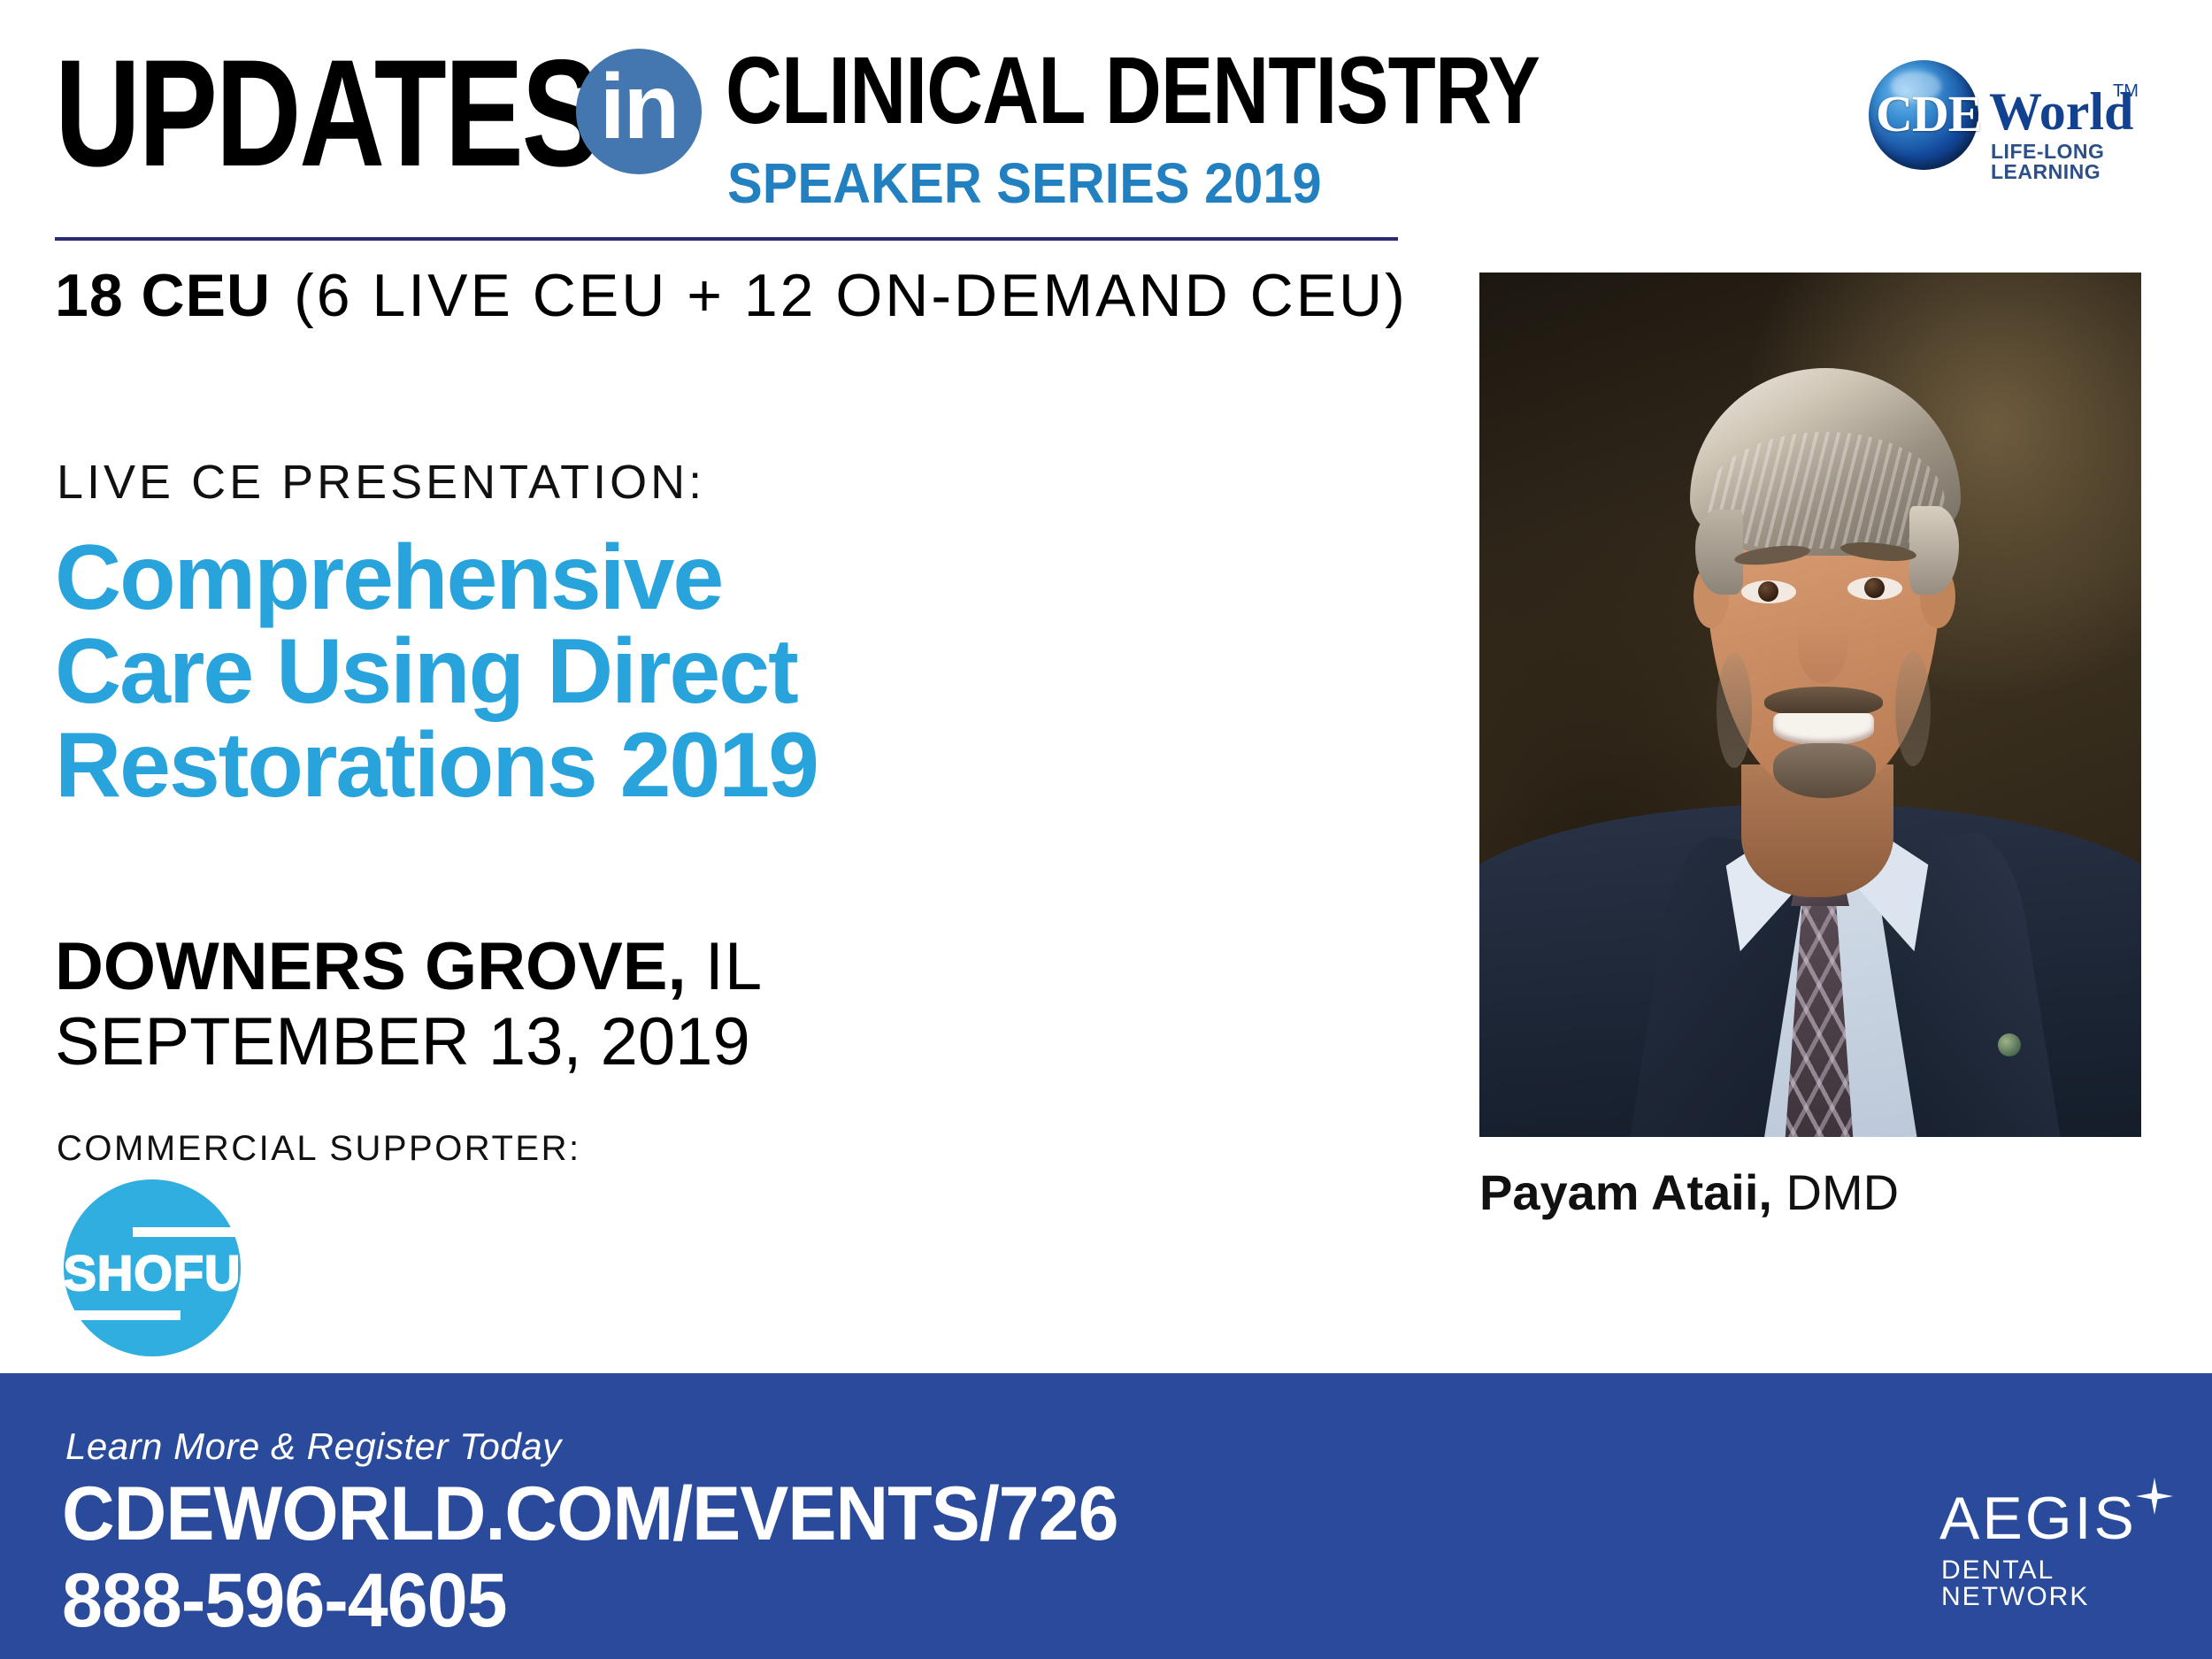 This screenshot has width=2212, height=1659. Describe the element at coordinates (152, 1273) in the screenshot. I see `shofu-logo-text: SHOFU` at that location.